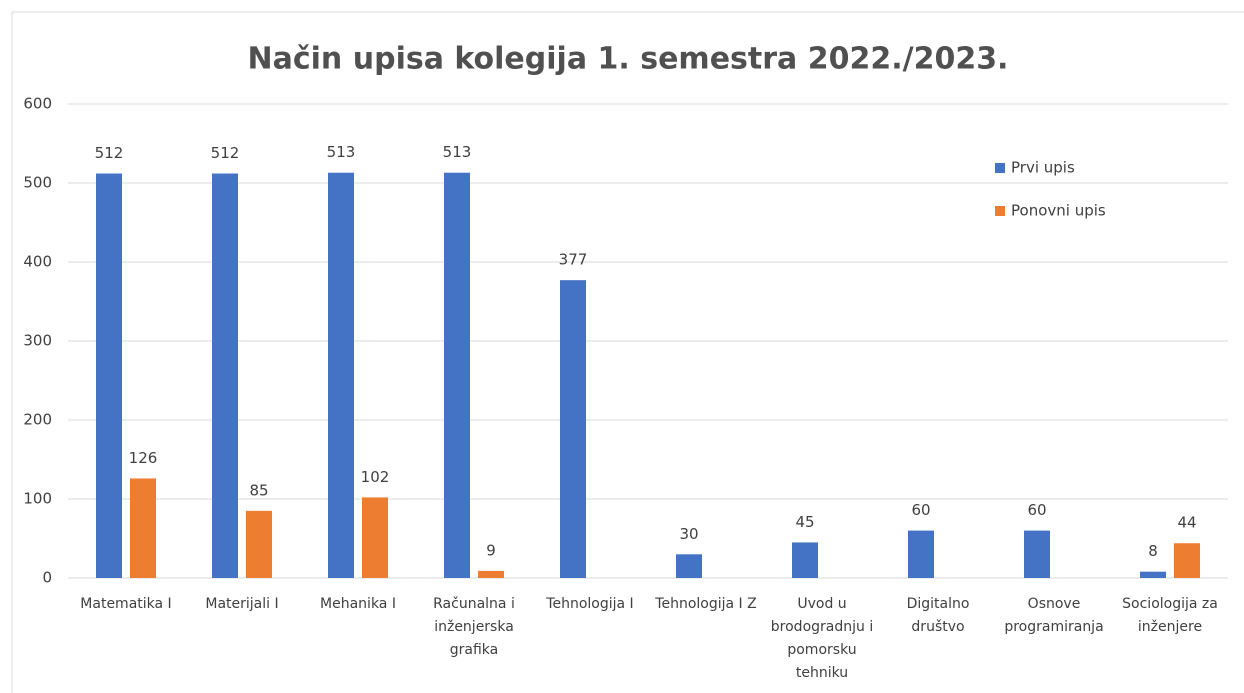 This screenshot has width=1244, height=693. I want to click on y-tick-label: 0, so click(47, 578).